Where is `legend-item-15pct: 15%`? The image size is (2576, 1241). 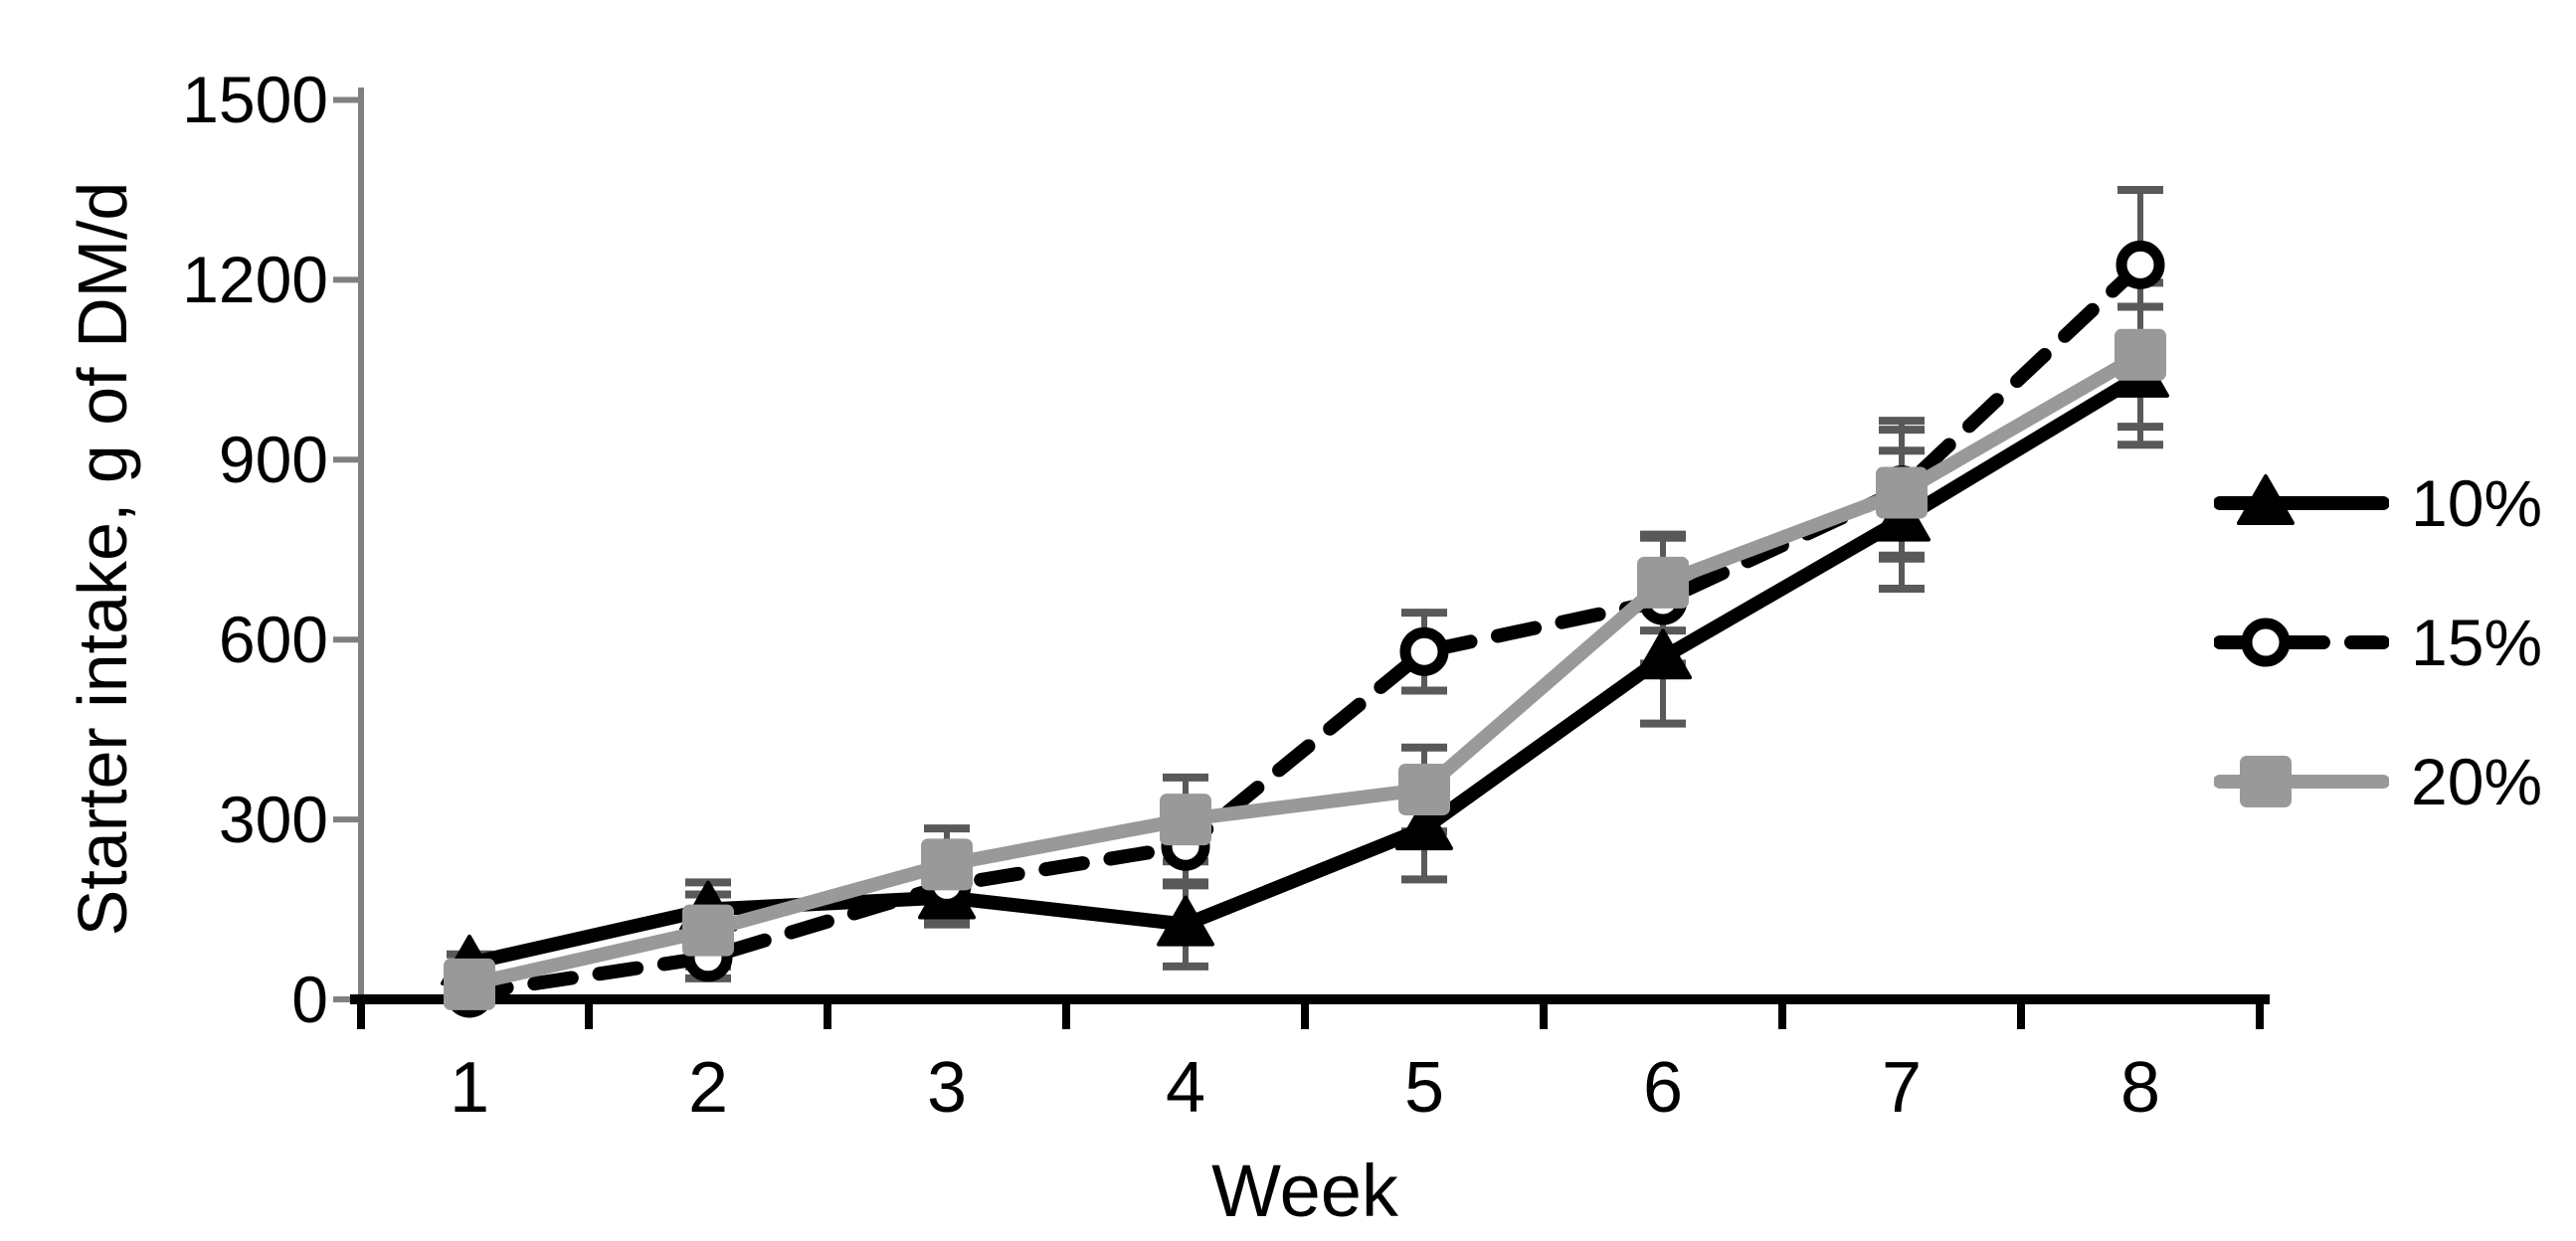 legend-item-15pct: 15% is located at coordinates (2378, 643).